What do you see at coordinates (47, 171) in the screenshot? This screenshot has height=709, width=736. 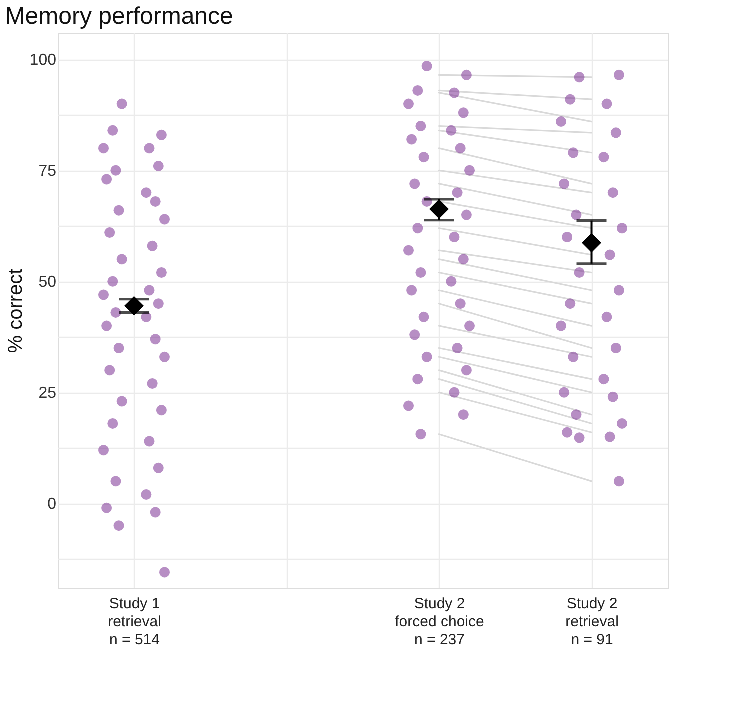 I see `y-tick-label: 75` at bounding box center [47, 171].